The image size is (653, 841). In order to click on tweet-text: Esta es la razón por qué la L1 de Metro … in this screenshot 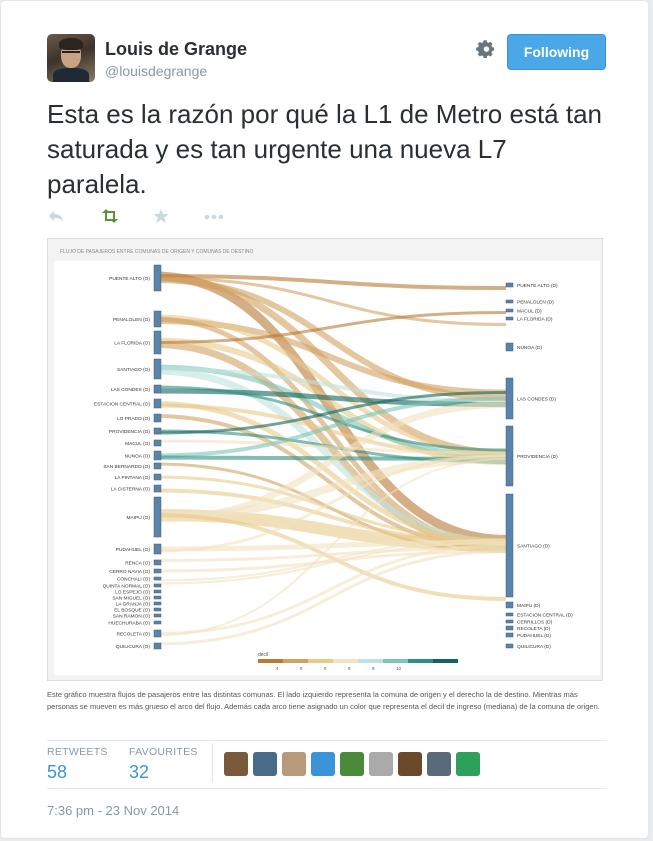, I will do `click(325, 149)`.